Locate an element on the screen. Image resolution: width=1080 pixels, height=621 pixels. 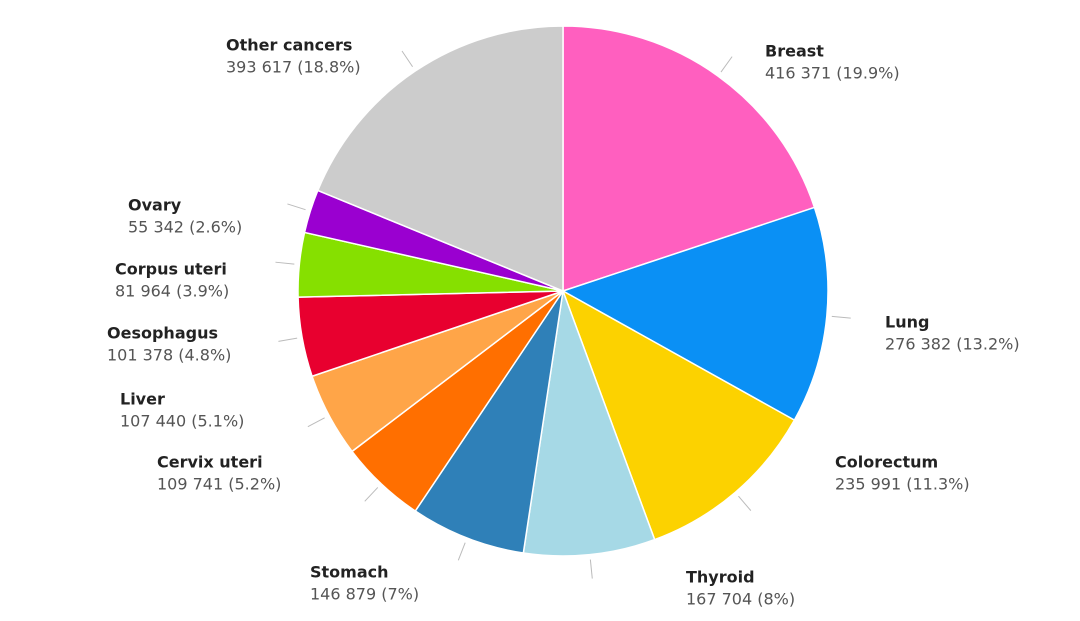
slice-name: Ovary is located at coordinates (155, 205).